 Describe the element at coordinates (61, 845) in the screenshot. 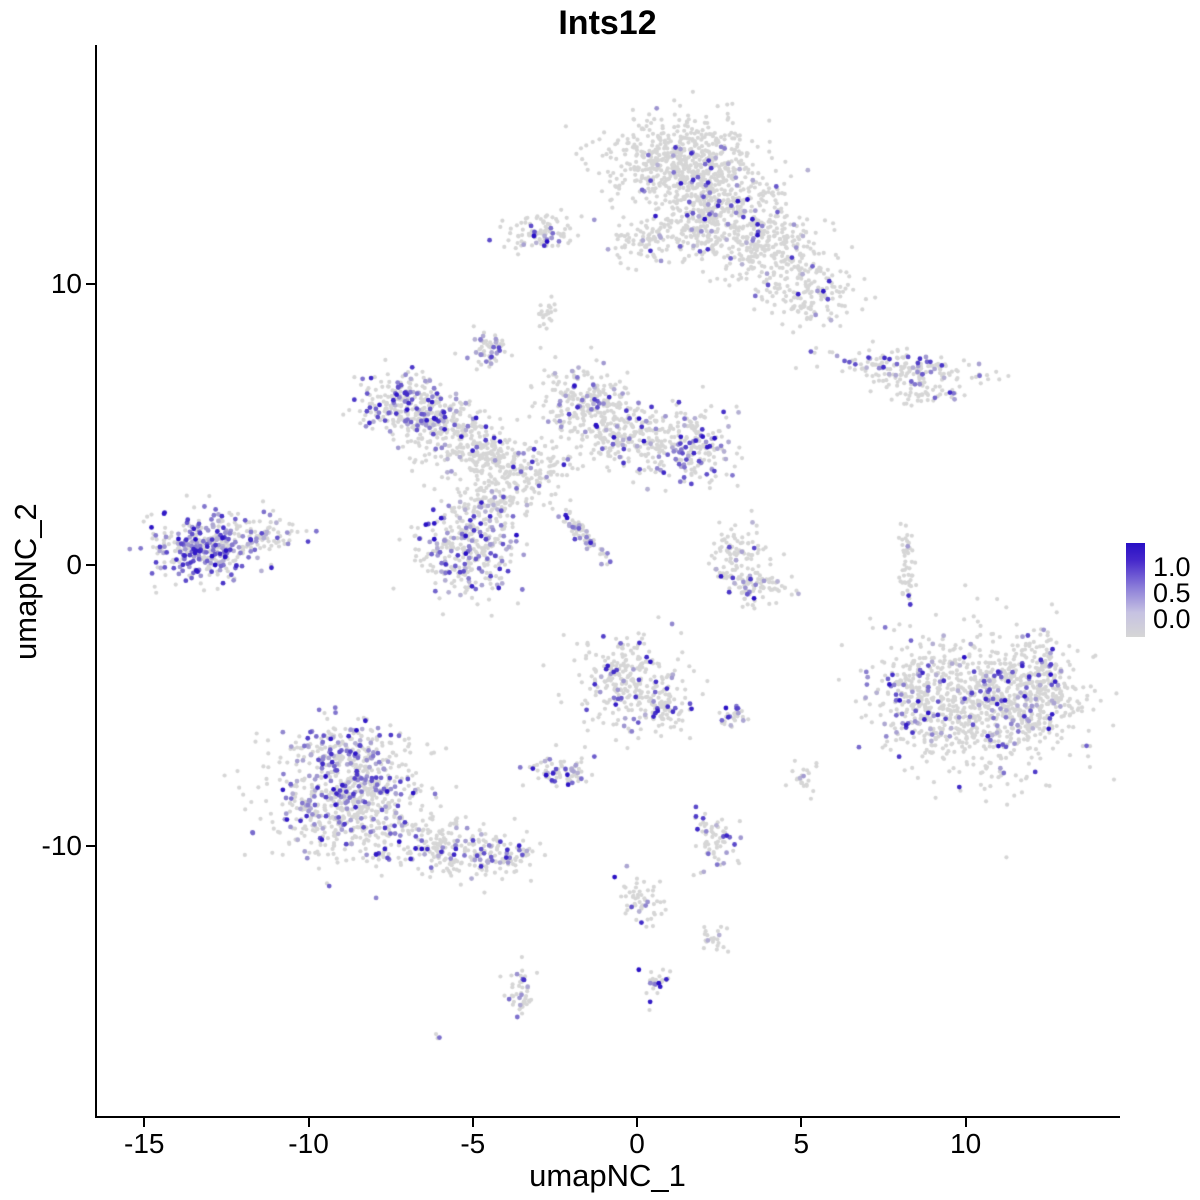

I see `y-tick-label: -10` at that location.